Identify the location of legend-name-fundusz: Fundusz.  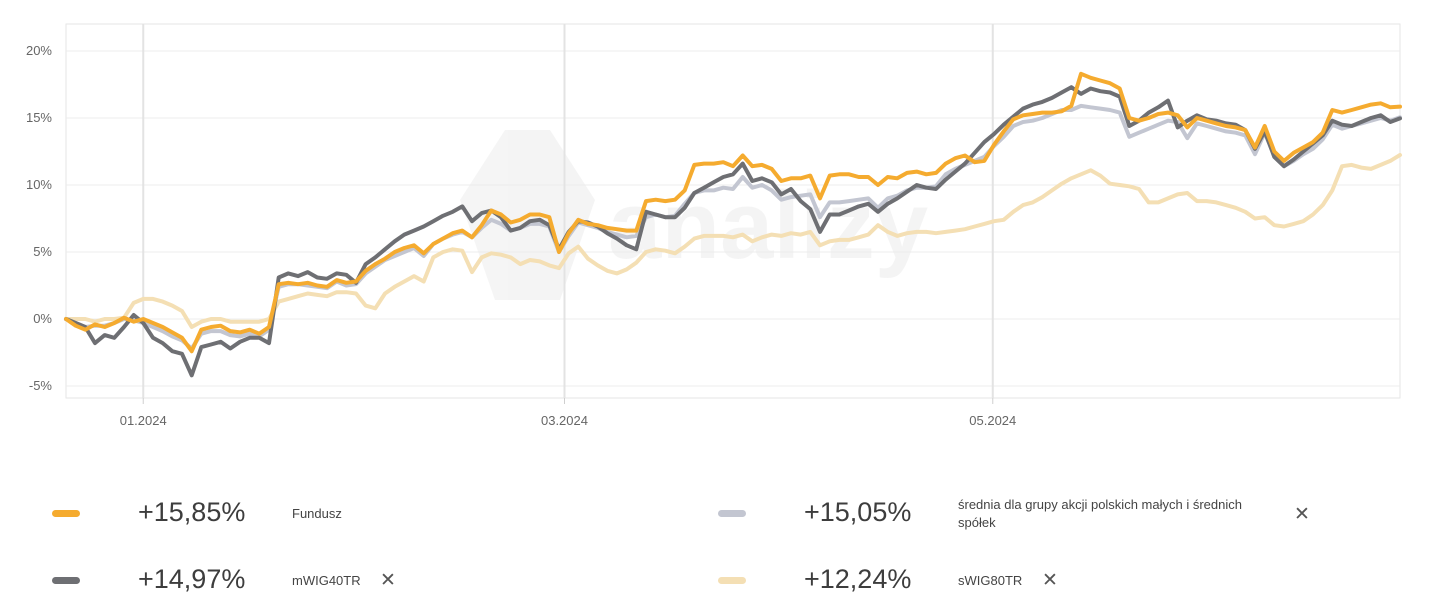
(317, 513).